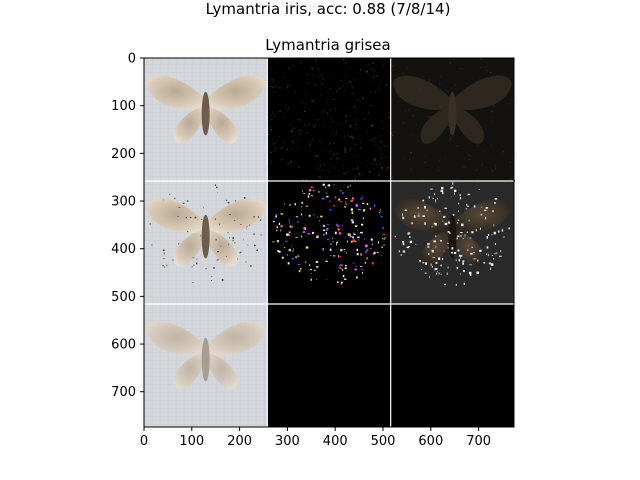 The image size is (640, 480). Describe the element at coordinates (430, 441) in the screenshot. I see `x-tick-label: 600` at that location.